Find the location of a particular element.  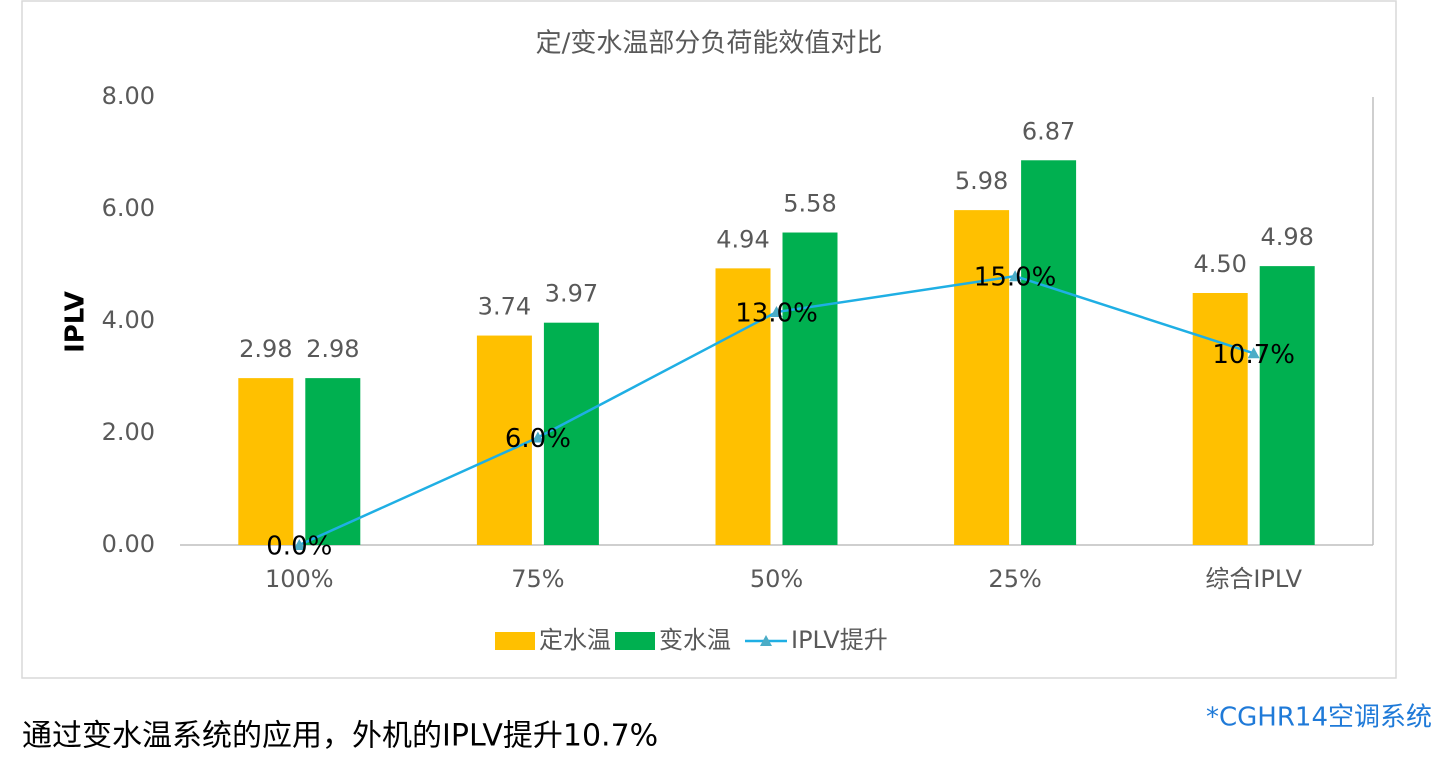

line-value-label: 0.0% is located at coordinates (299, 547).